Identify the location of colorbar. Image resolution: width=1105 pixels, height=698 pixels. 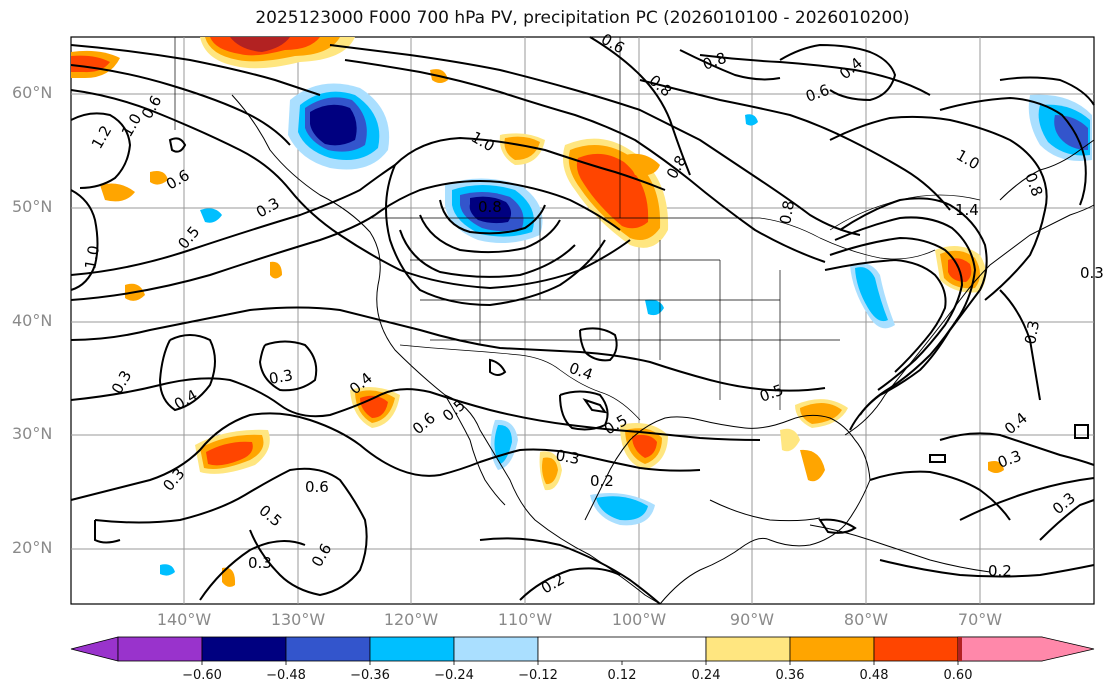
(582, 649).